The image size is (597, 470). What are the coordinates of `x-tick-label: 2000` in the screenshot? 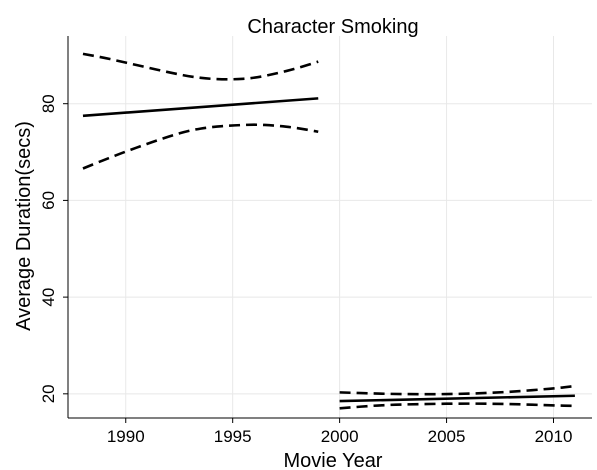 It's located at (340, 436).